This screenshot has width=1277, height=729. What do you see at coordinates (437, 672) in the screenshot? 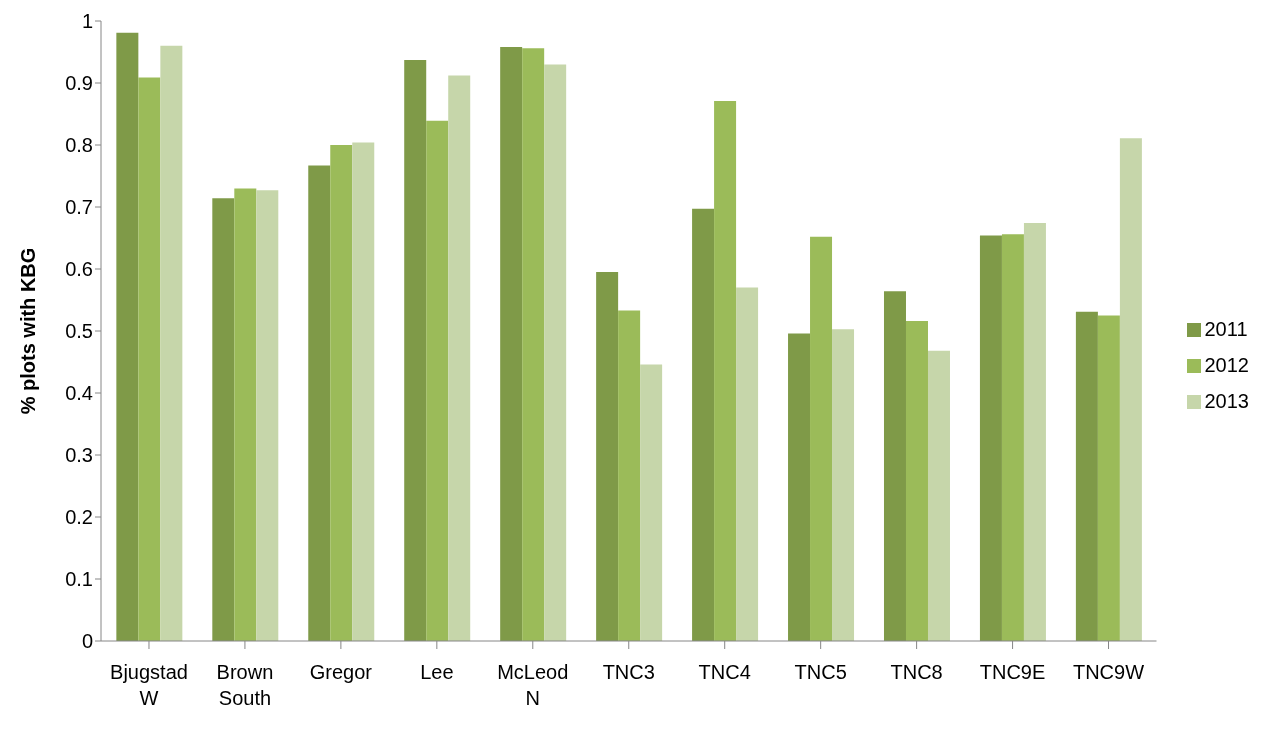
I see `x-tick-label: Lee` at bounding box center [437, 672].